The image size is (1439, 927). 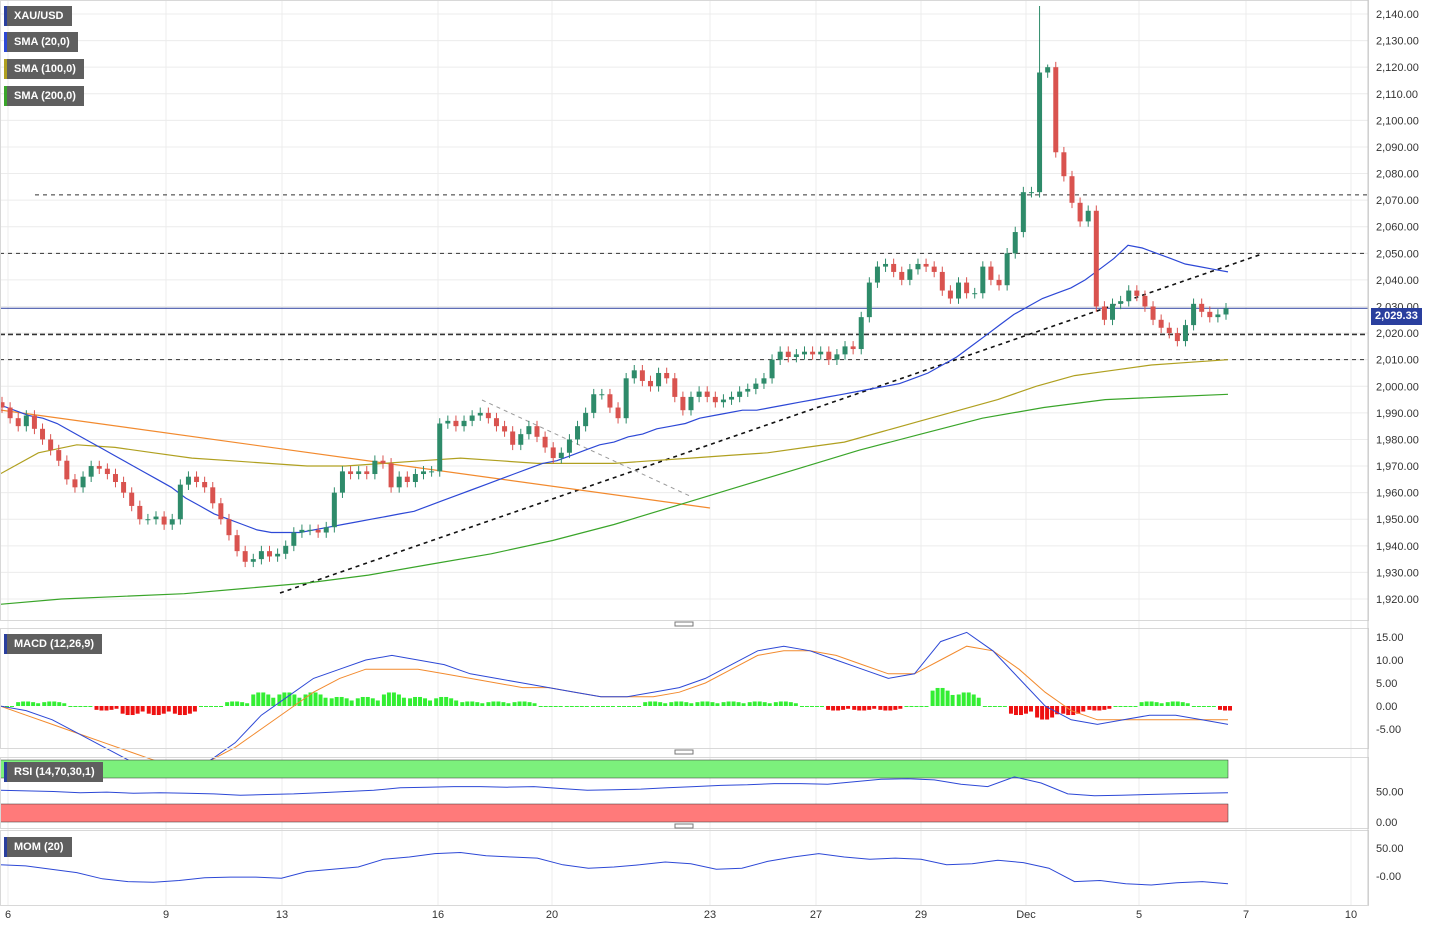 What do you see at coordinates (816, 915) in the screenshot?
I see `x-tick-label: 27` at bounding box center [816, 915].